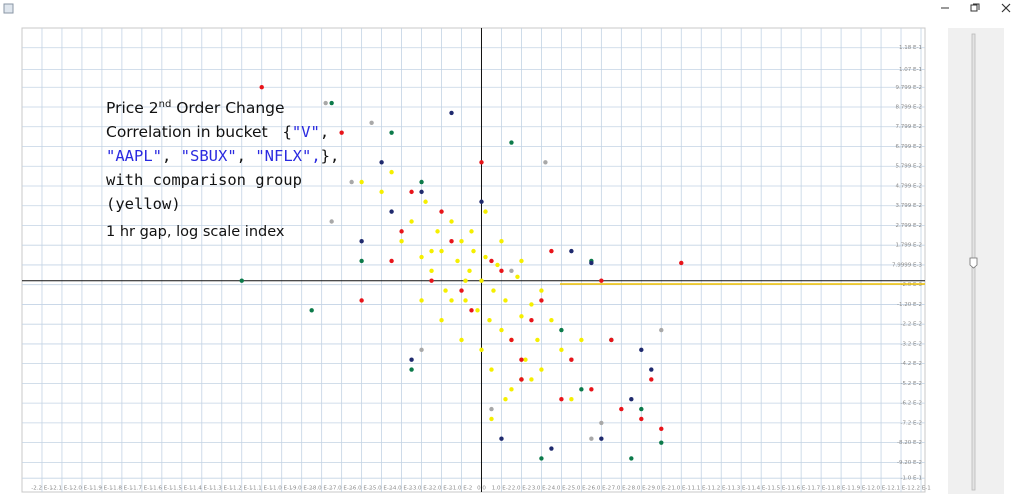 The image size is (1024, 500). I want to click on y-tick-label: 6.799 E-2, so click(909, 147).